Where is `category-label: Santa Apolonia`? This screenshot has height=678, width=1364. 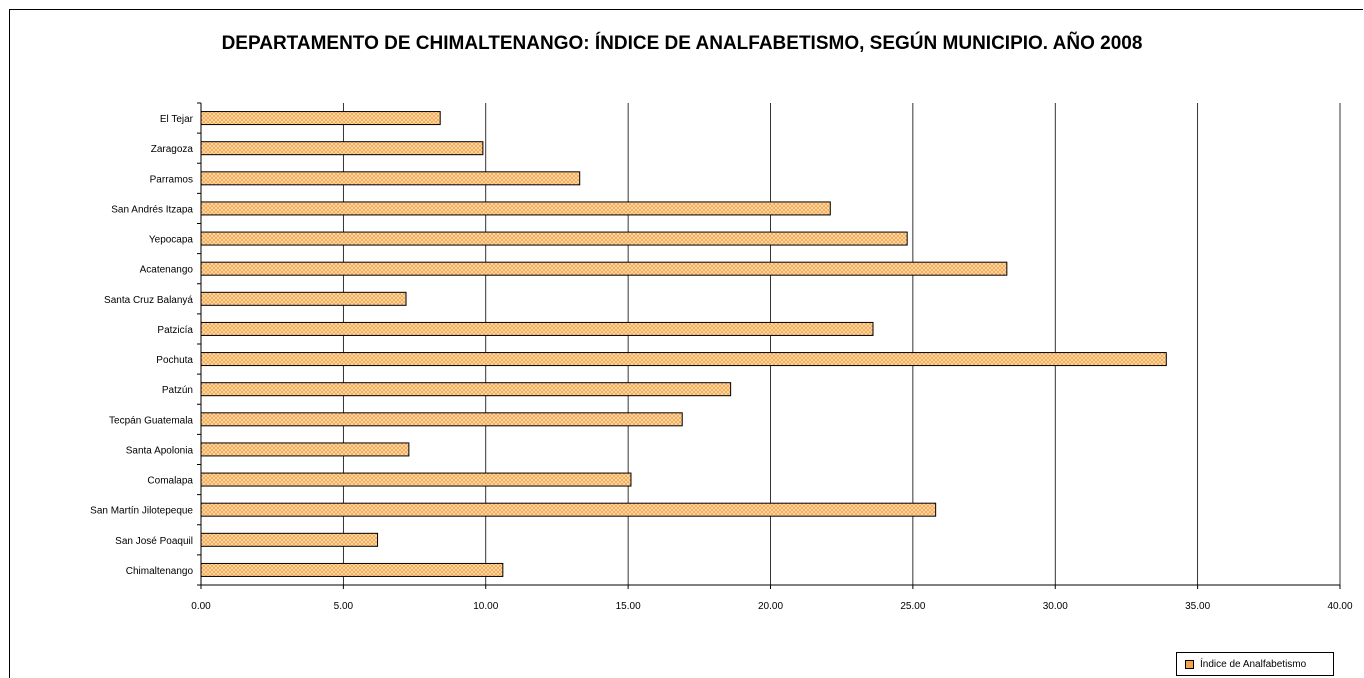
category-label: Santa Apolonia is located at coordinates (160, 450).